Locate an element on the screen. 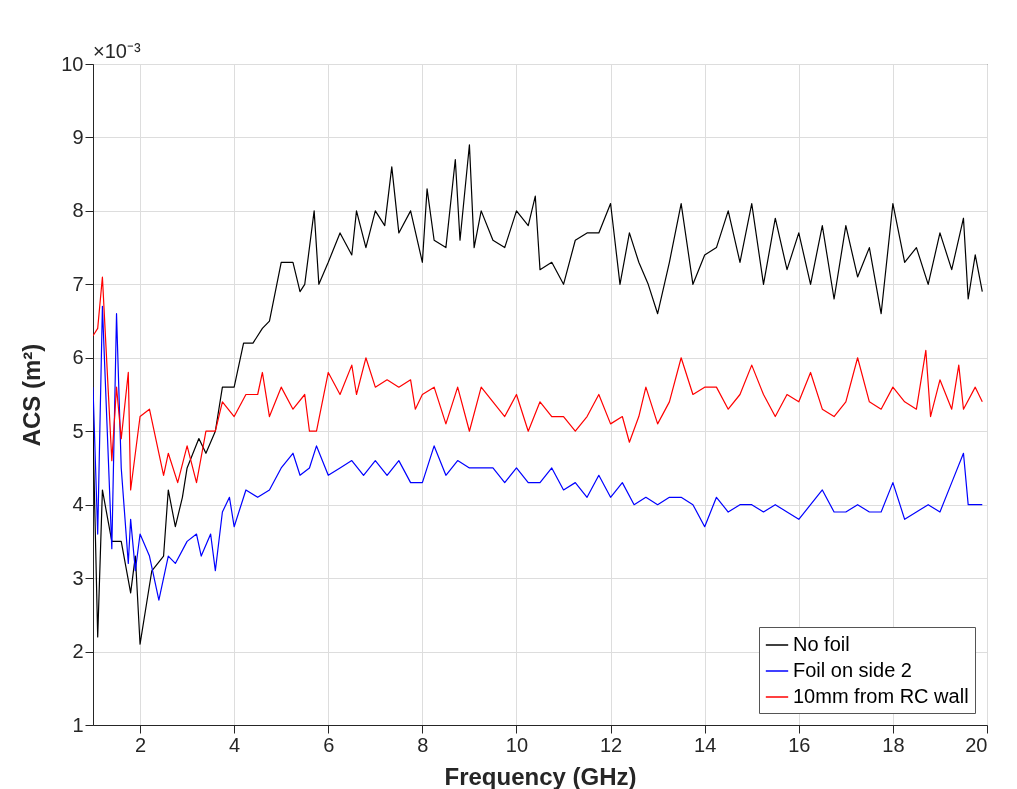 The image size is (1017, 789). text: ×10⁻³ is located at coordinates (117, 51).